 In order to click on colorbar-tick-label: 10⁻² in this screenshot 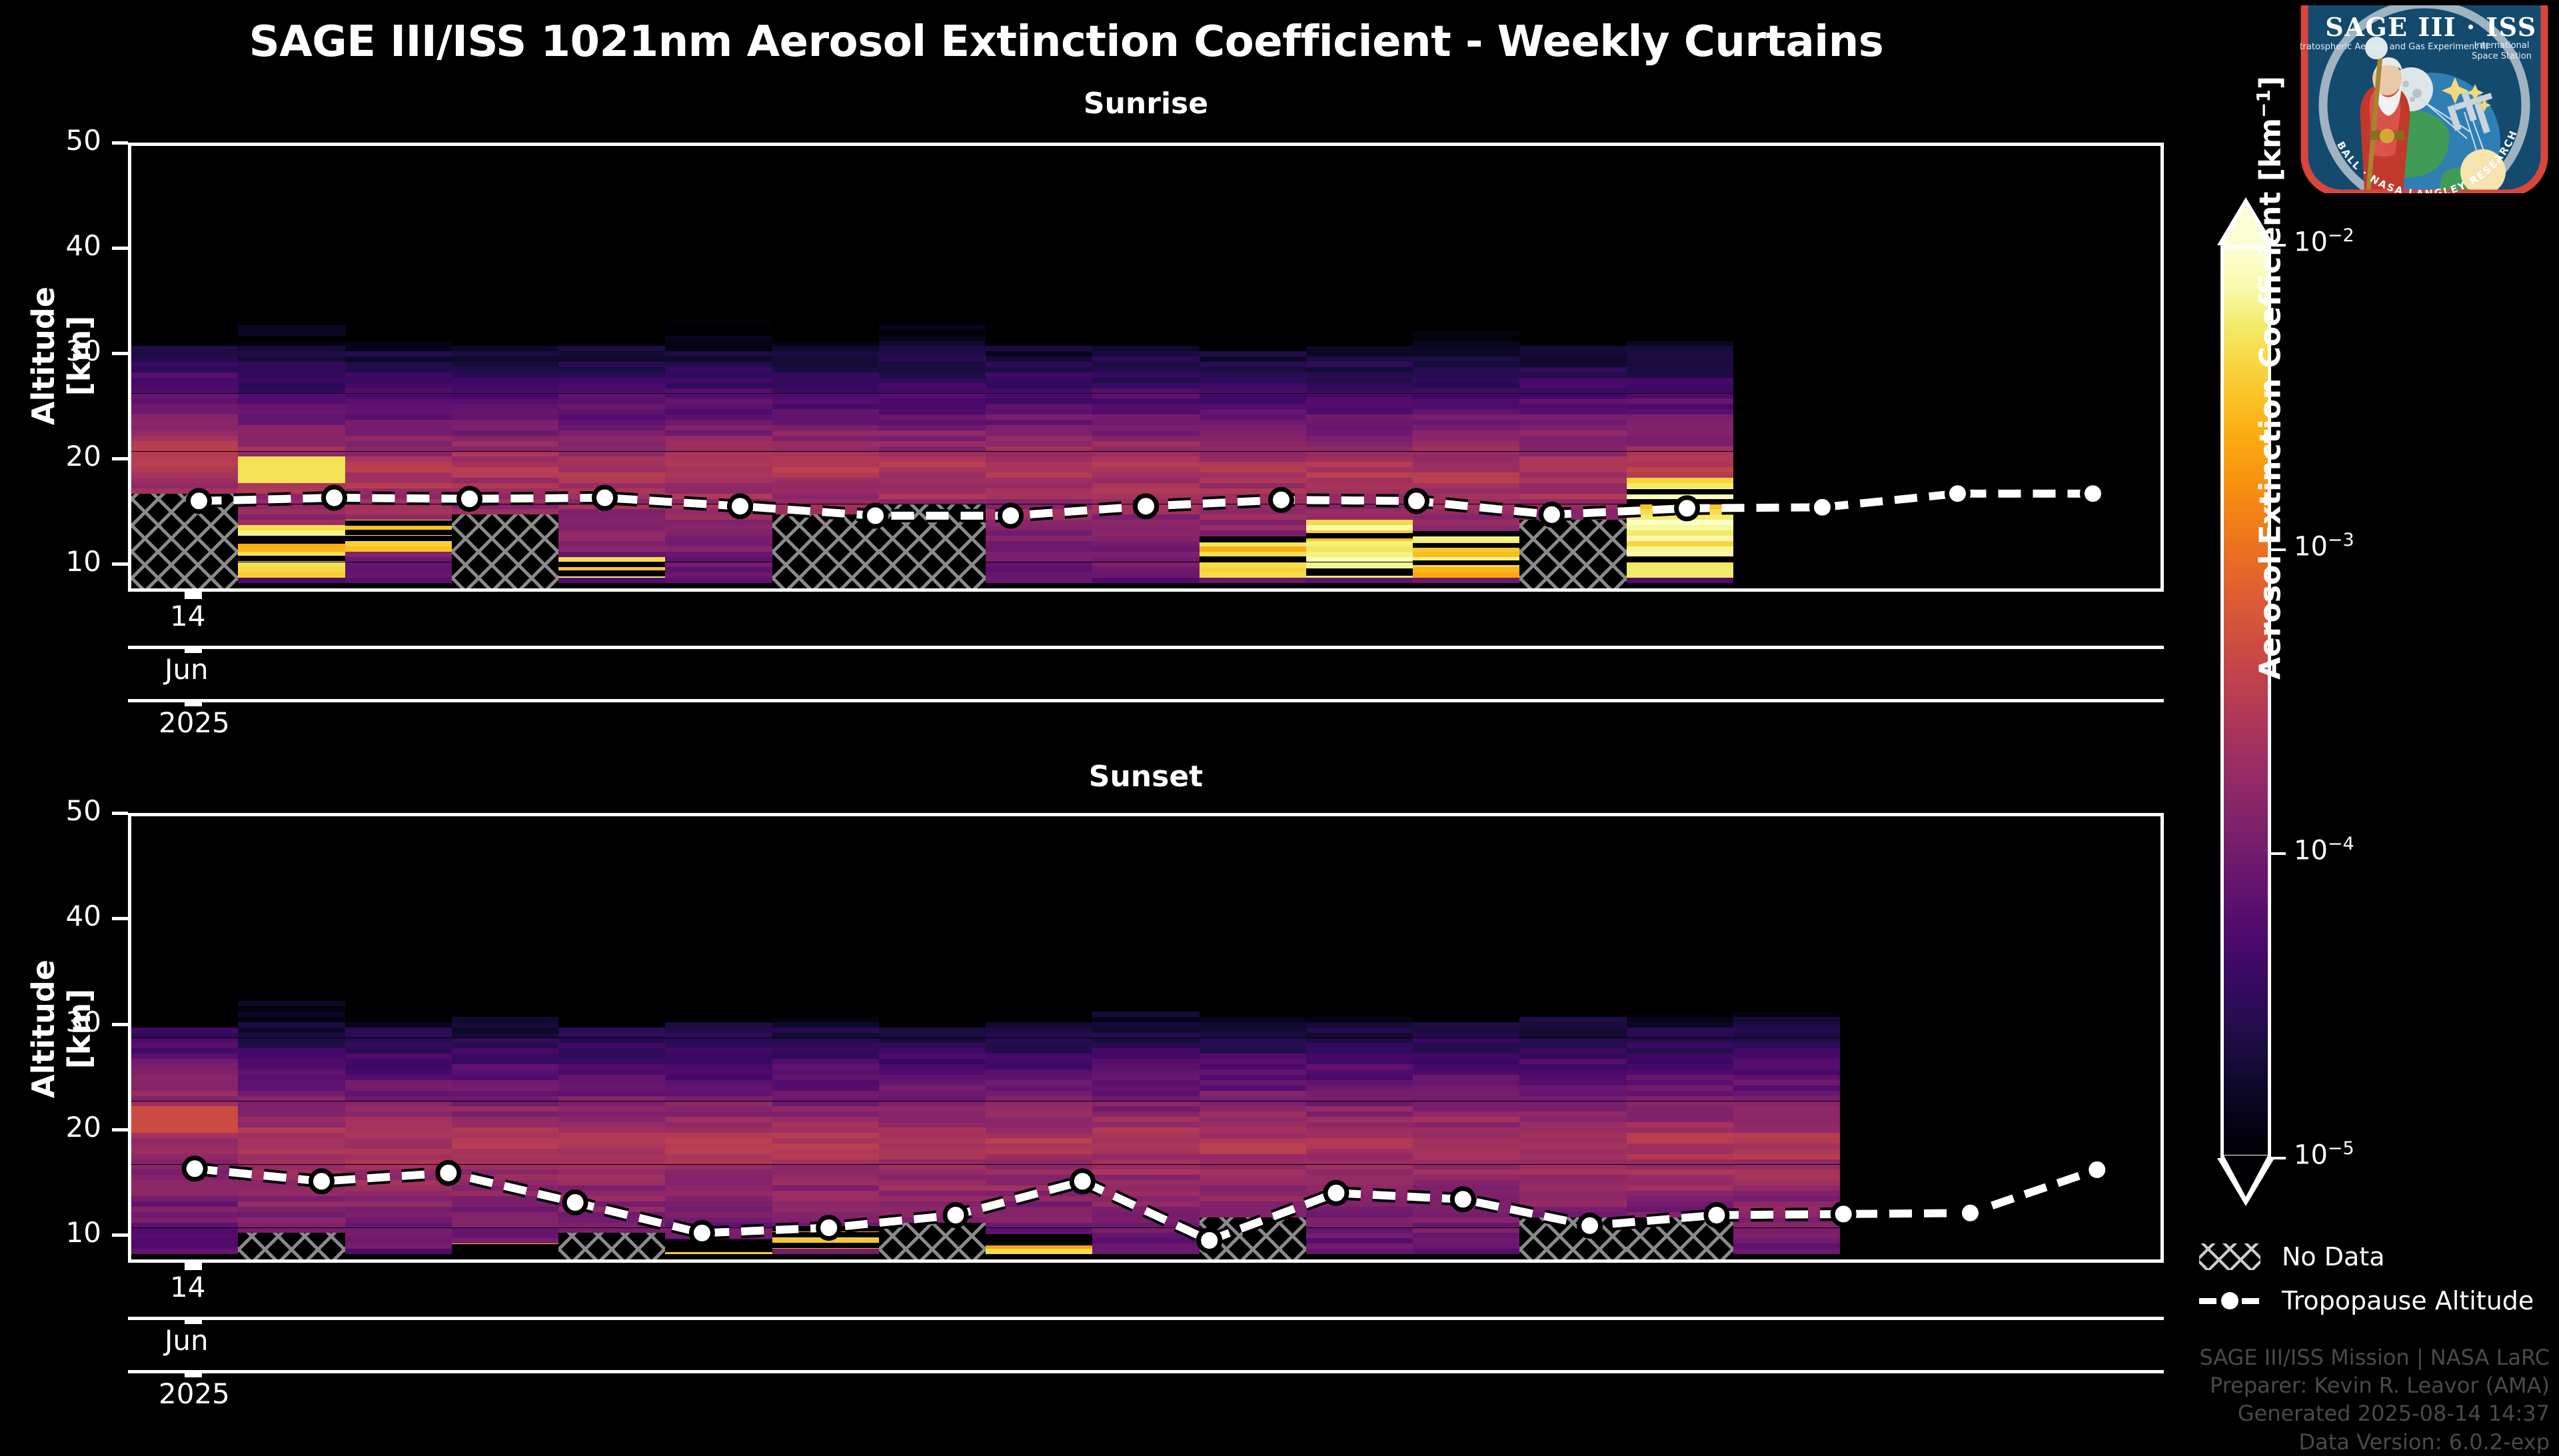, I will do `click(2324, 241)`.